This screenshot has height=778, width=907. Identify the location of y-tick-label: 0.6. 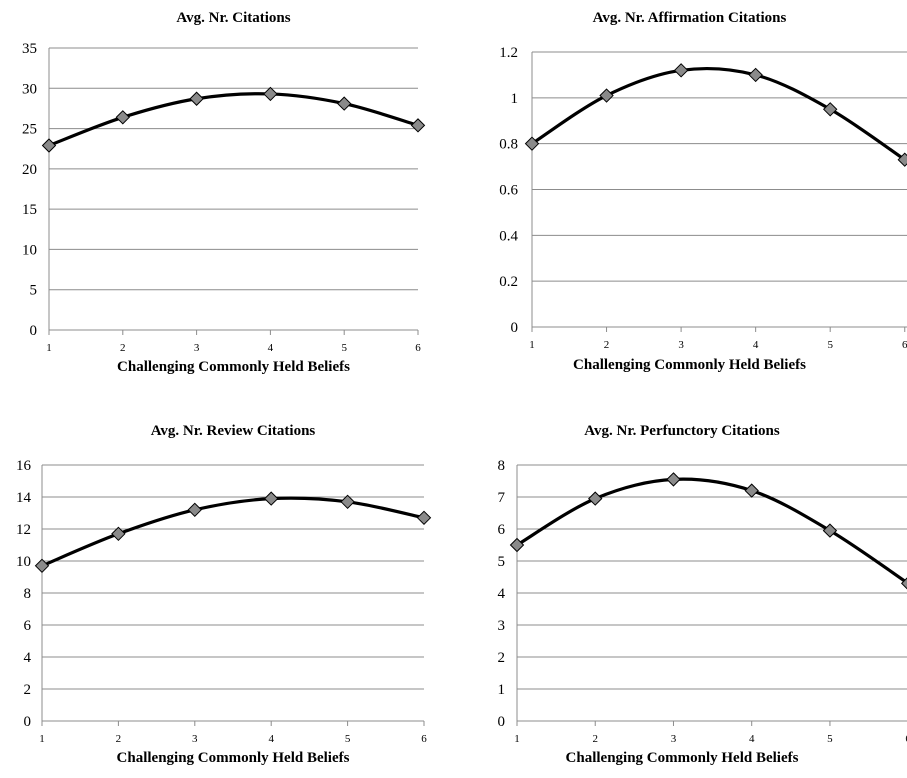
(508, 191).